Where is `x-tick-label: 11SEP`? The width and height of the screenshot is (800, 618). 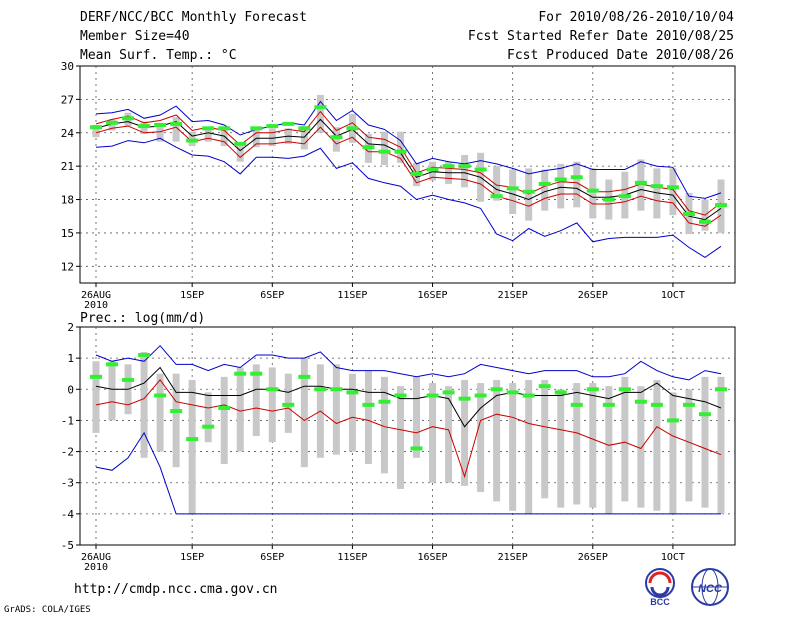 x-tick-label: 11SEP is located at coordinates (352, 557).